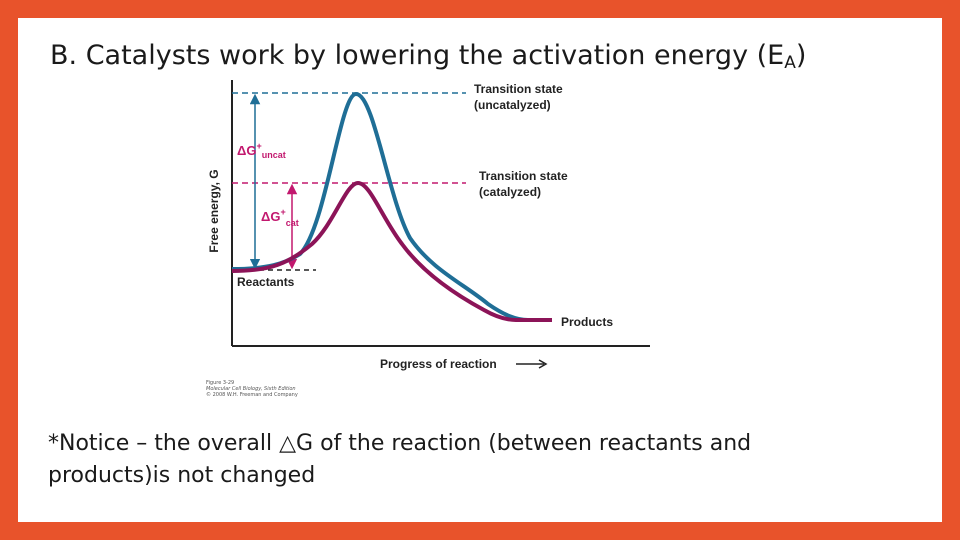 The width and height of the screenshot is (960, 540). I want to click on ts-cat-label-1: Transition state, so click(523, 176).